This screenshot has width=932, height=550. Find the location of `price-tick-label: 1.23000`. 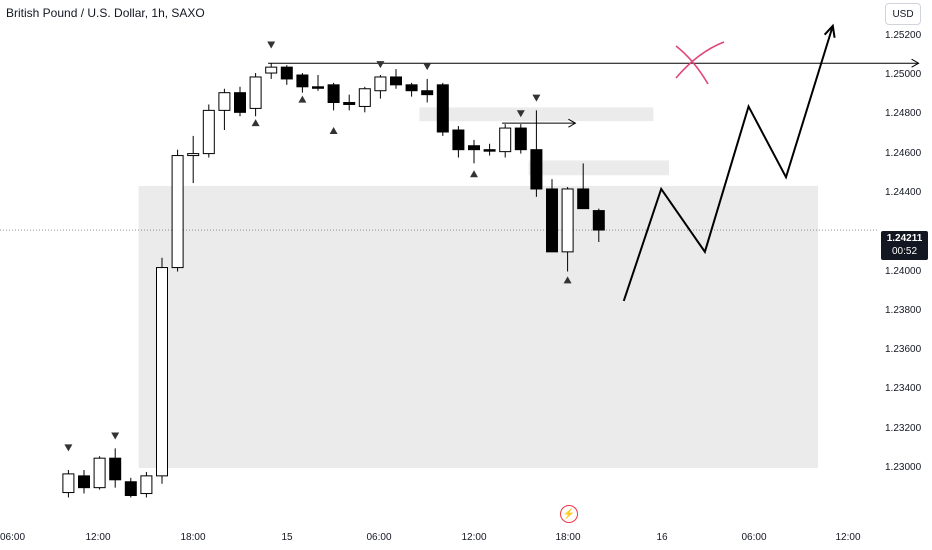

price-tick-label: 1.23000 is located at coordinates (903, 467).